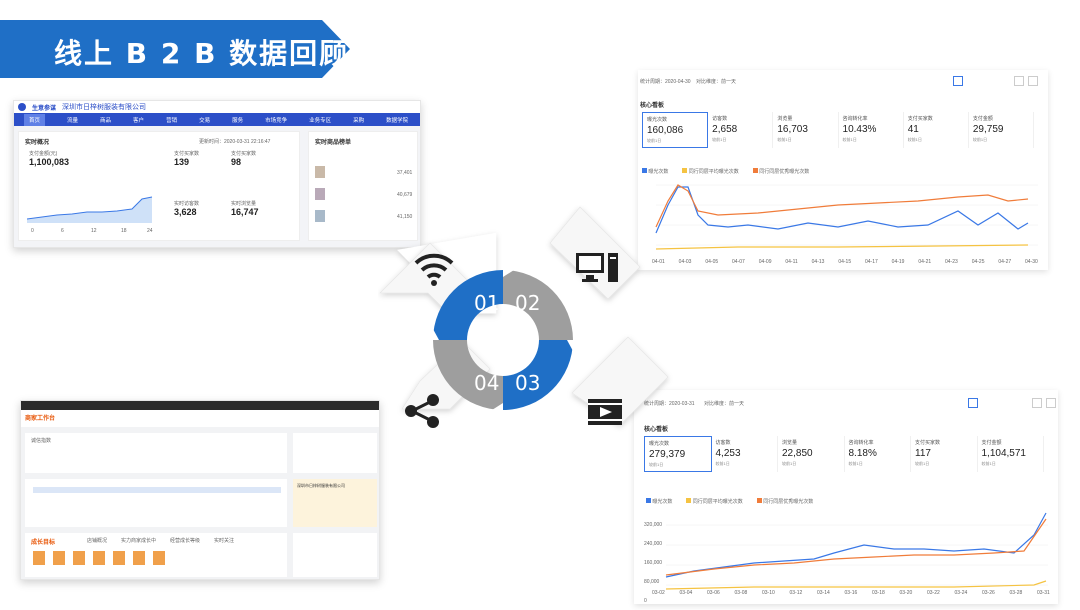 Image resolution: width=1080 pixels, height=610 pixels. What do you see at coordinates (745, 454) in the screenshot?
I see `br-metric: 访客数 4,253 较前1日` at bounding box center [745, 454].